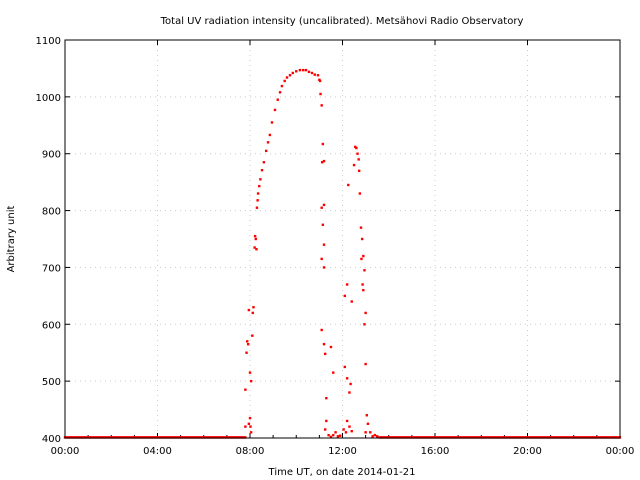  Describe the element at coordinates (51, 382) in the screenshot. I see `y-tick-label: 500` at that location.